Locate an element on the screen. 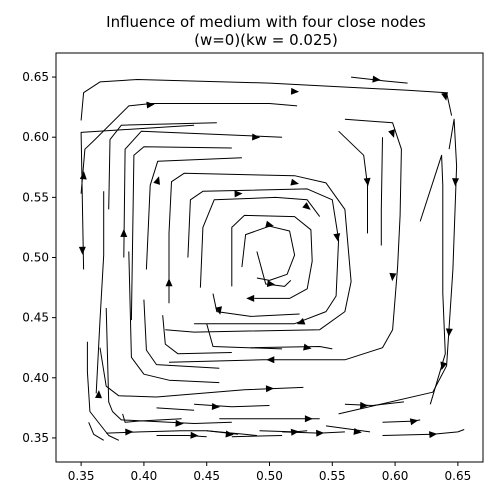 Image resolution: width=500 pixels, height=504 pixels. x-tick-label-5: 0.60 is located at coordinates (395, 476).